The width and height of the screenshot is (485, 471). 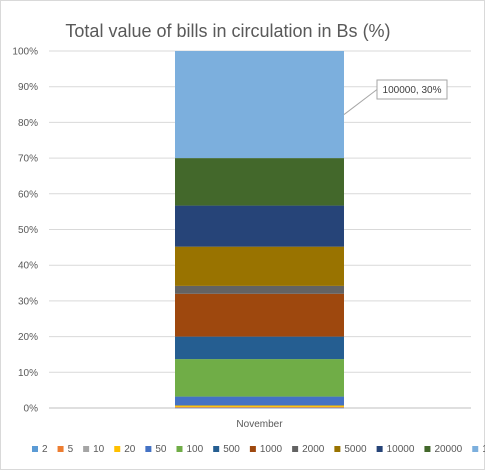 What do you see at coordinates (259, 289) in the screenshot?
I see `bar-segment-2000` at bounding box center [259, 289].